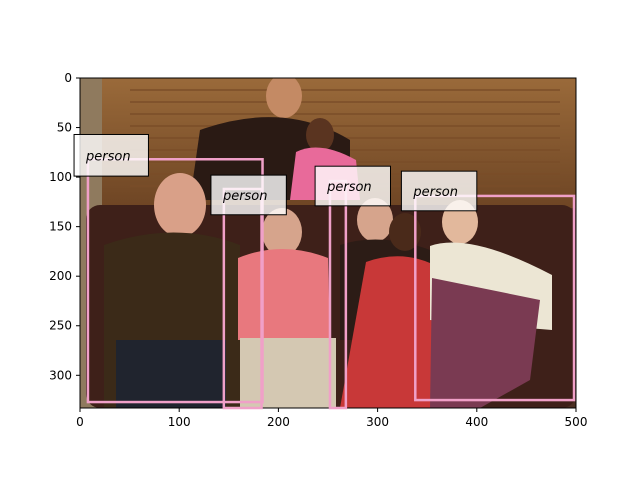  What do you see at coordinates (179, 422) in the screenshot?
I see `x-tick-label: 100` at bounding box center [179, 422].